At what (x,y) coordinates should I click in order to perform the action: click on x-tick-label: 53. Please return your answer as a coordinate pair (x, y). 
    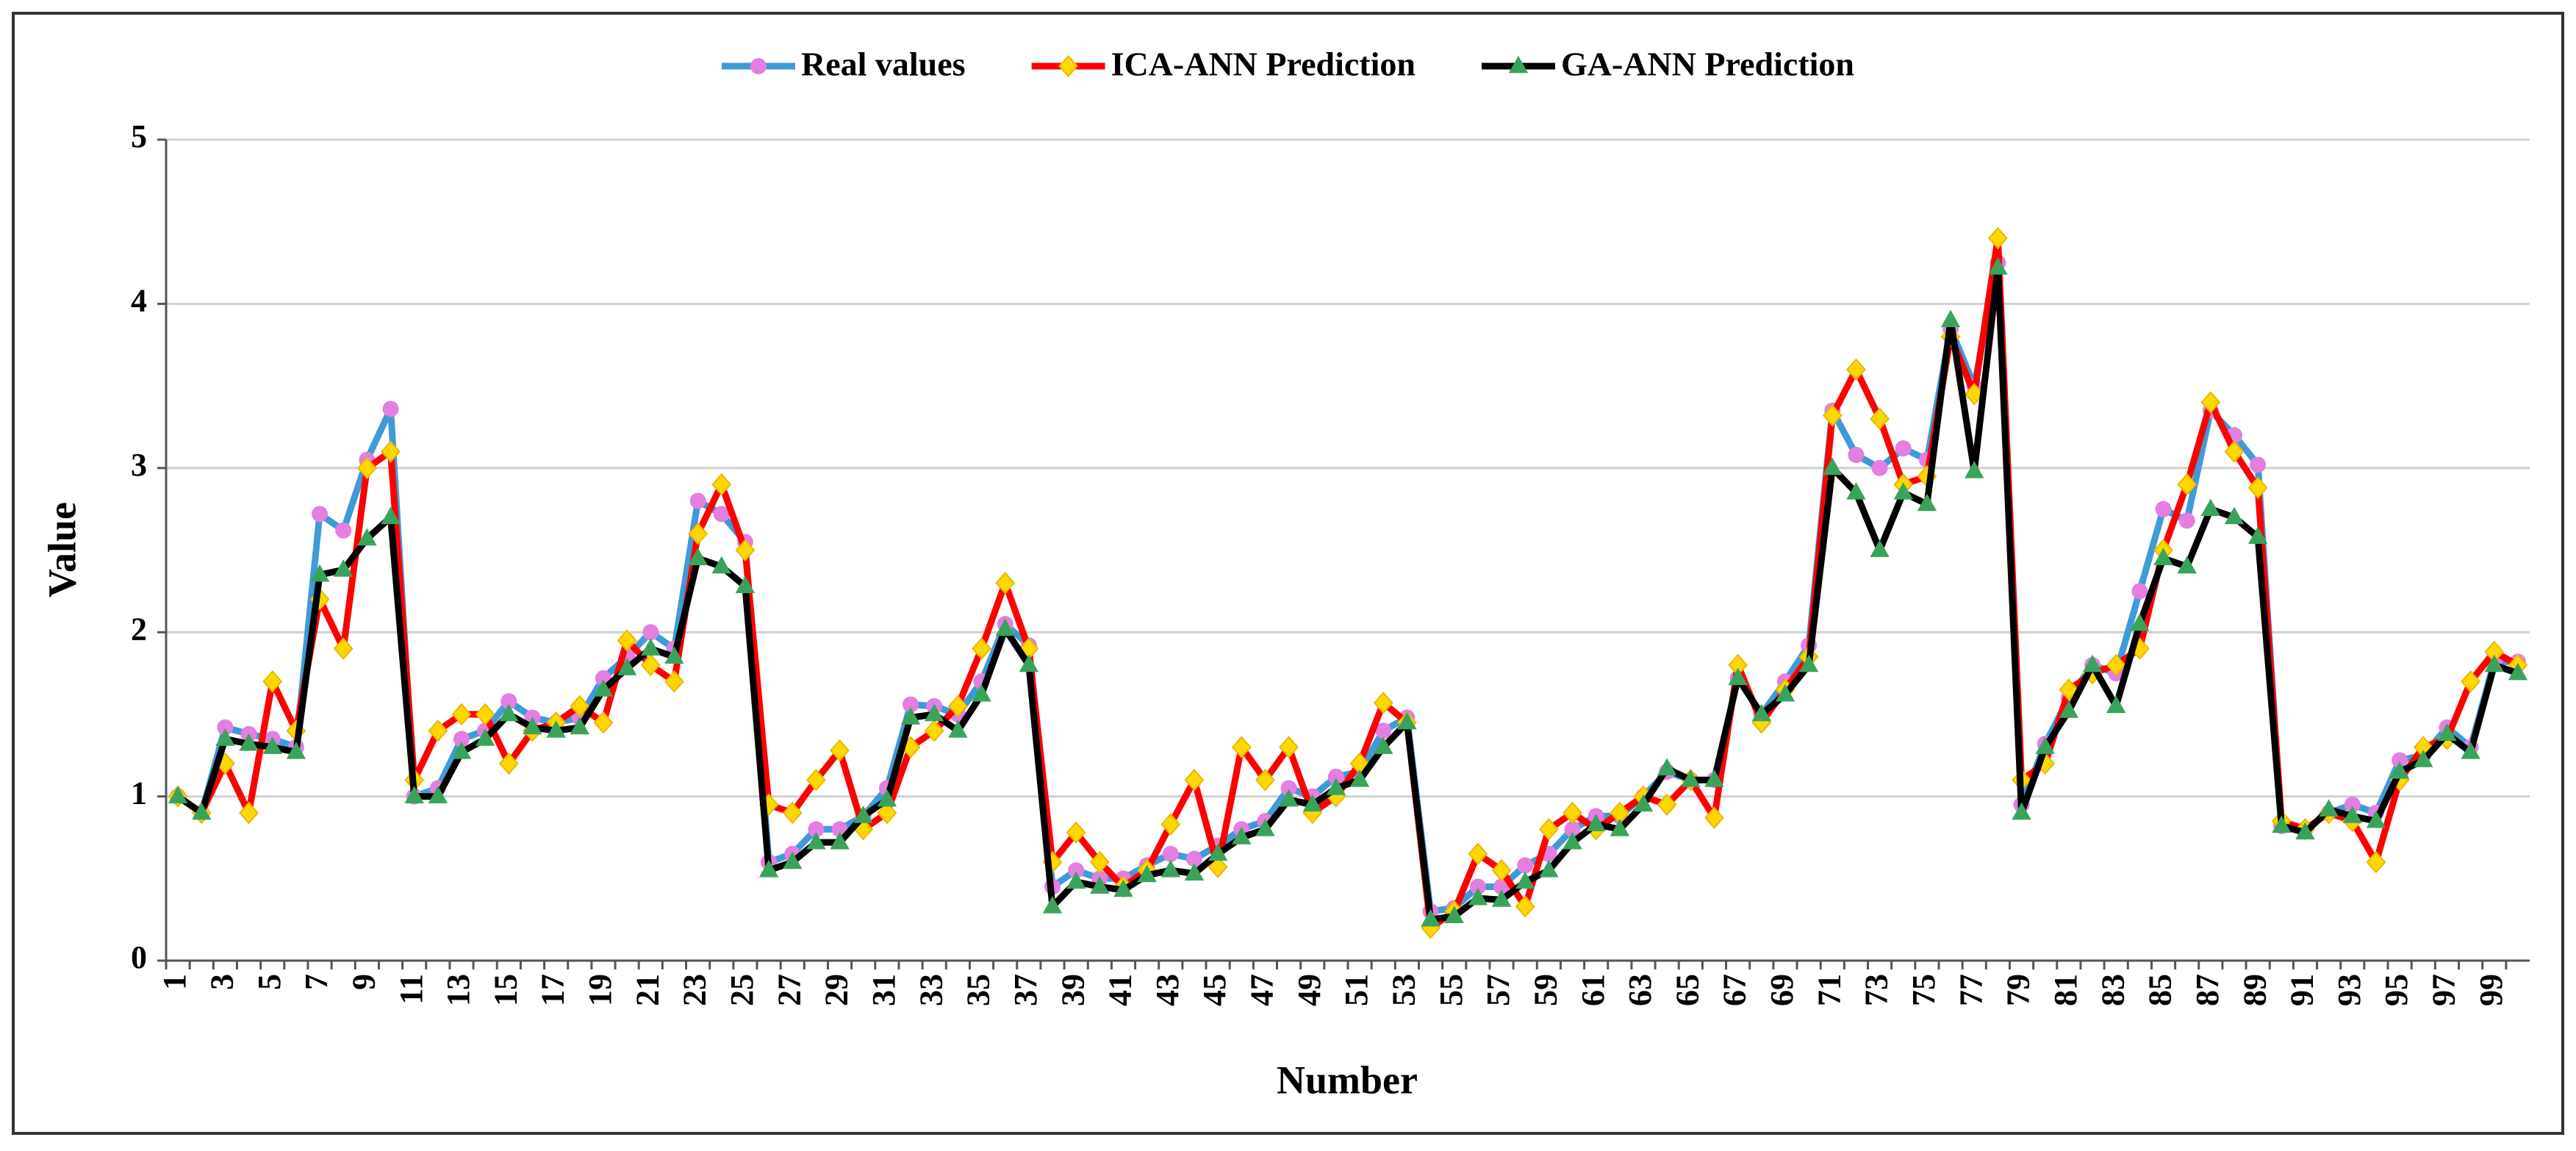
    Looking at the image, I should click on (1403, 990).